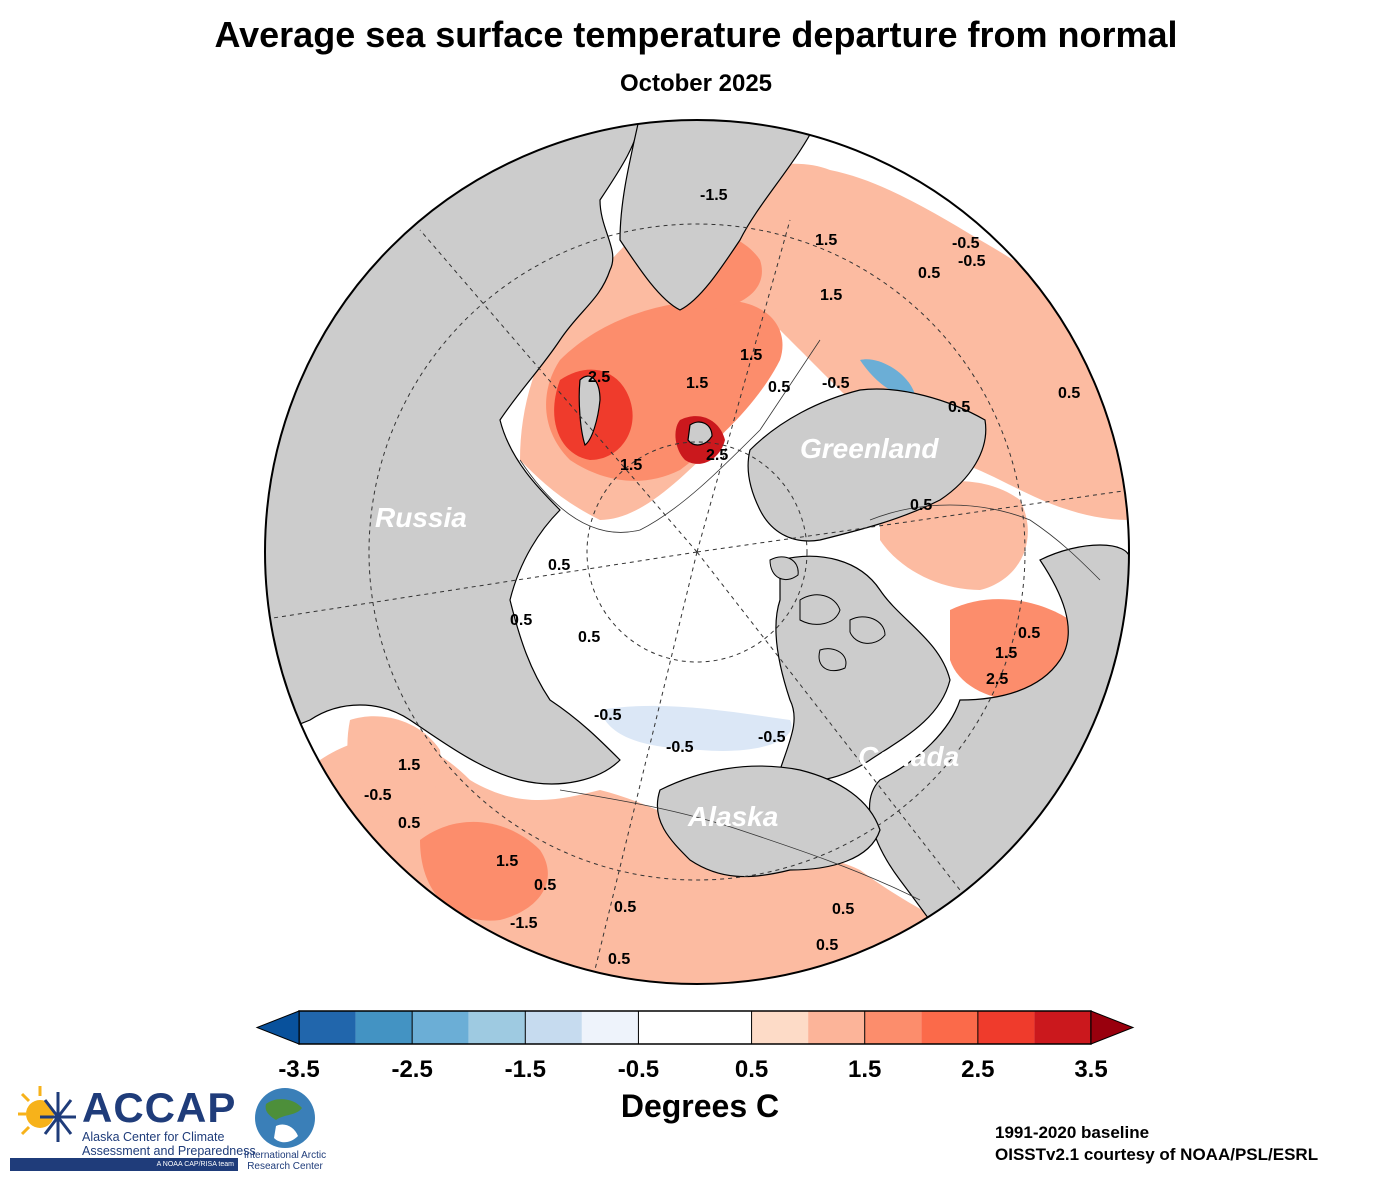  Describe the element at coordinates (285, 1155) in the screenshot. I see `iarc-line1: International Arctic` at that location.